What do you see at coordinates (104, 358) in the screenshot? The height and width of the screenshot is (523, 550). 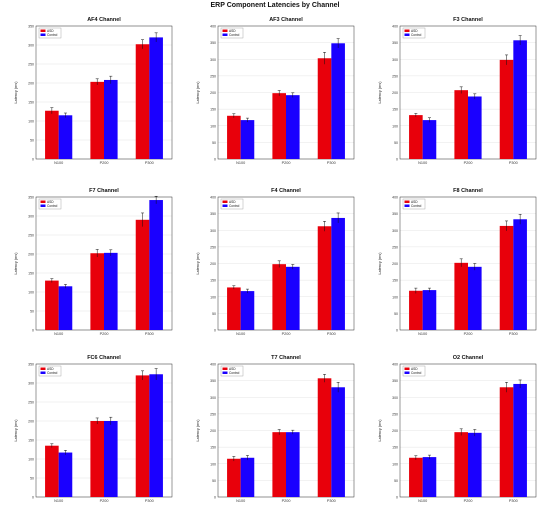 I see `panel-title: FC6 Channel` at bounding box center [104, 358].